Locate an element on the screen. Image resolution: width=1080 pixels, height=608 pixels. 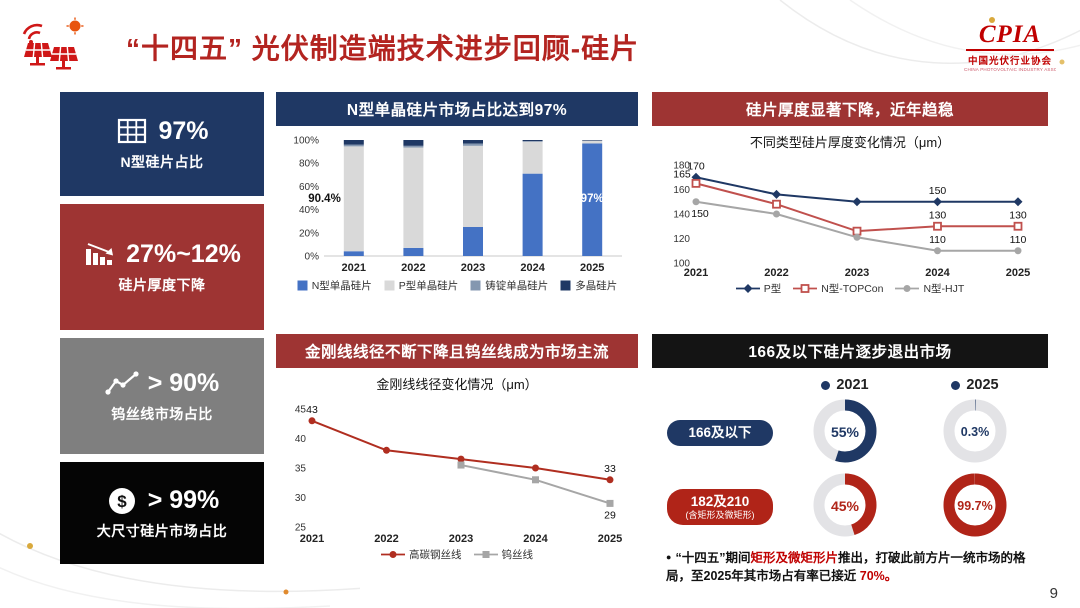
year-label: 2025 is located at coordinates (982, 385).